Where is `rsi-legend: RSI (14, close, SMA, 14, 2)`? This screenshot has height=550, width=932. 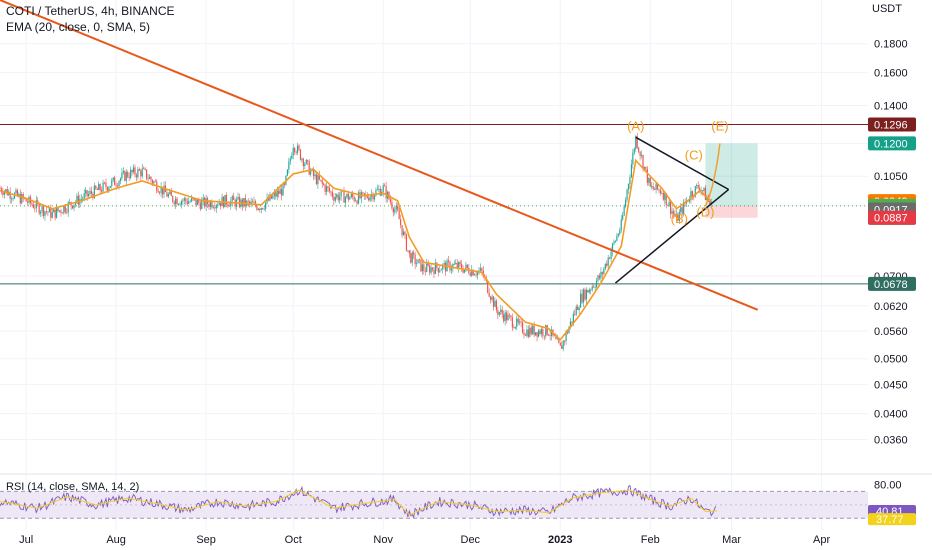 rsi-legend: RSI (14, close, SMA, 14, 2) is located at coordinates (73, 487).